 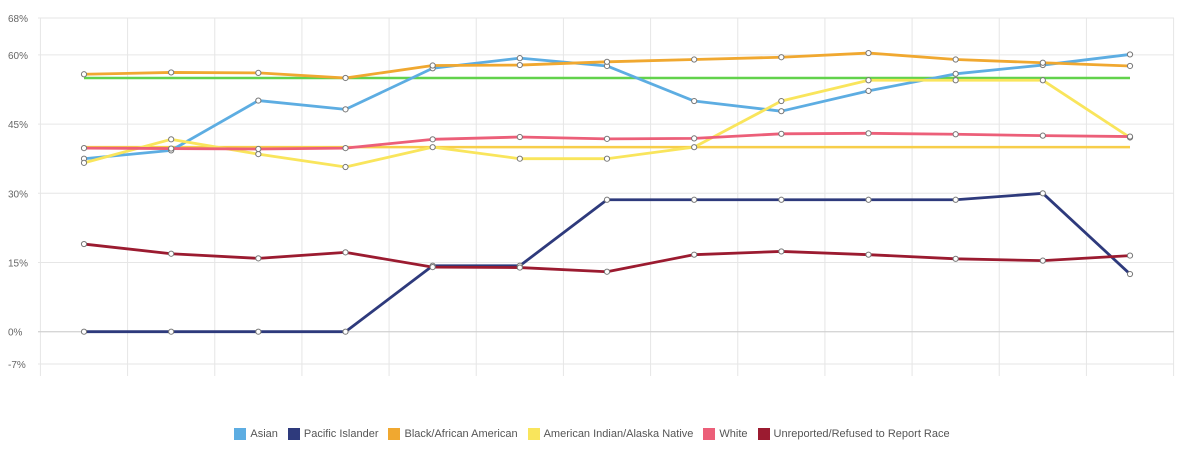 I want to click on legend-label: Pacific Islander, so click(x=341, y=434).